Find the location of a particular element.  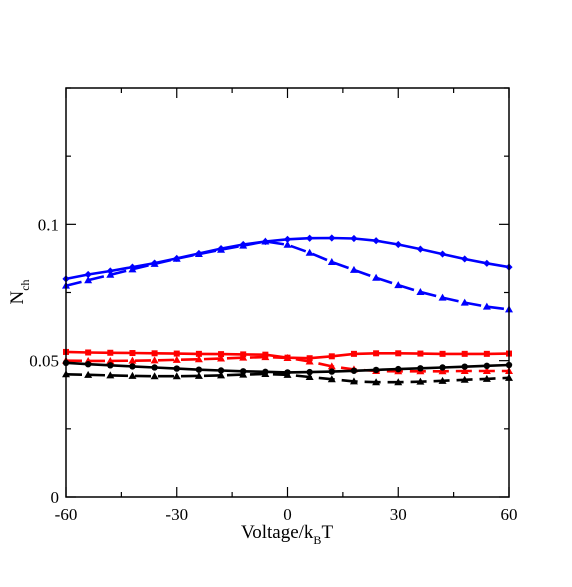

y-axis-title: Nch is located at coordinates (19, 291).